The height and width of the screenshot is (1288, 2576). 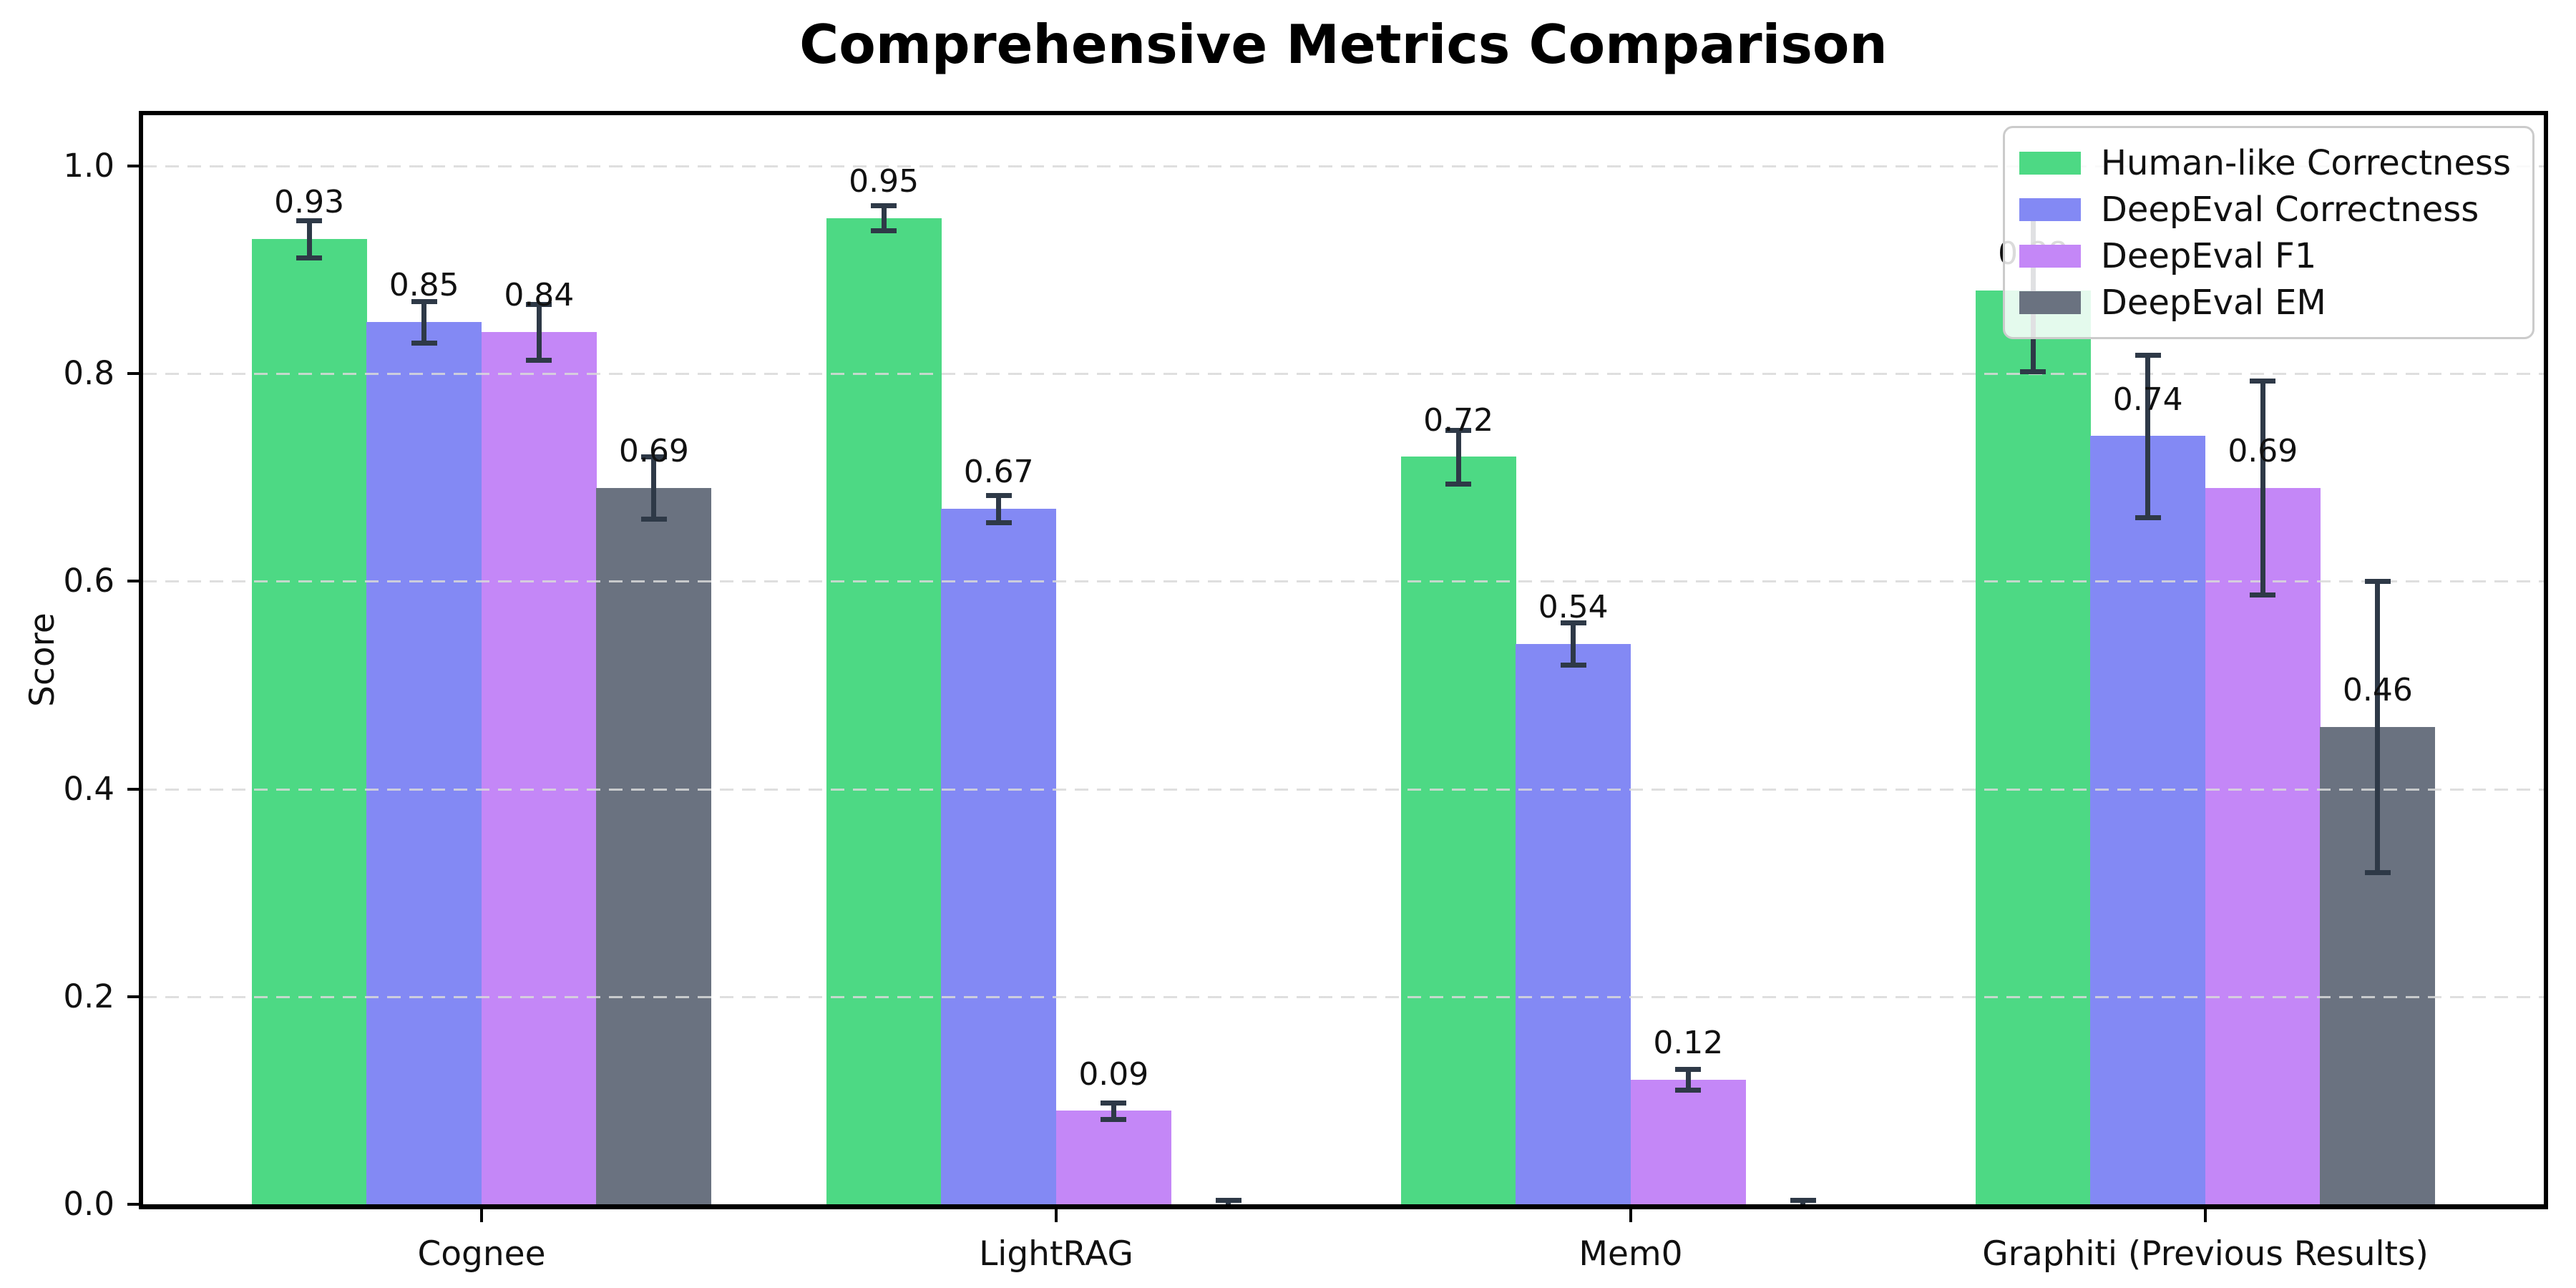 What do you see at coordinates (2546, 662) in the screenshot?
I see `axis-spine-right` at bounding box center [2546, 662].